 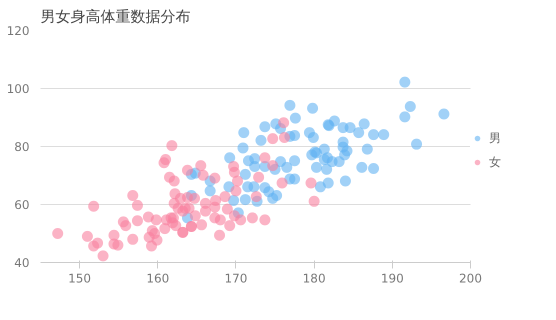 I want to click on x-tick-label: 180, so click(x=314, y=279).